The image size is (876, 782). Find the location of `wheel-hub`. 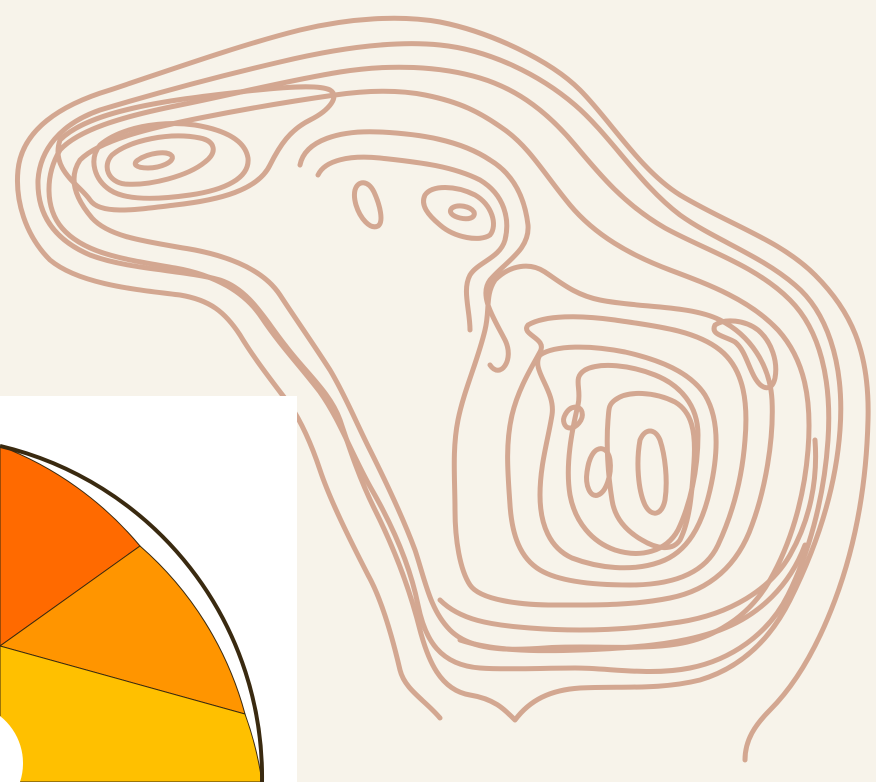

wheel-hub is located at coordinates (12, 749).